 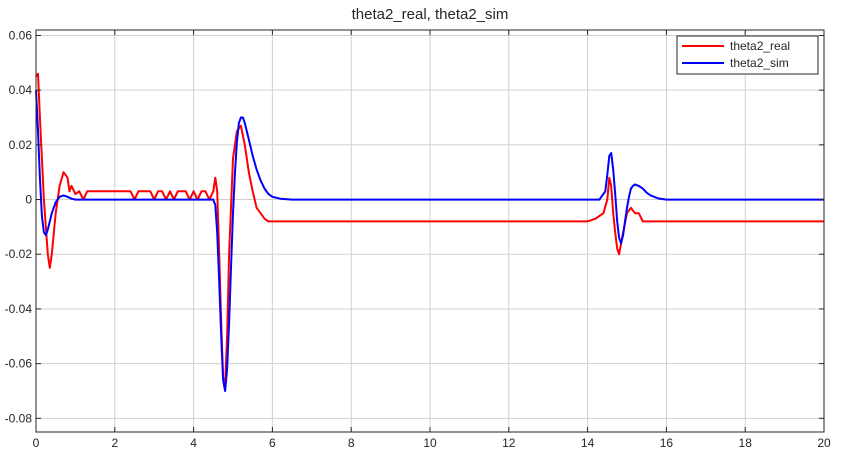 I want to click on x-tick-label: 14, so click(x=588, y=443).